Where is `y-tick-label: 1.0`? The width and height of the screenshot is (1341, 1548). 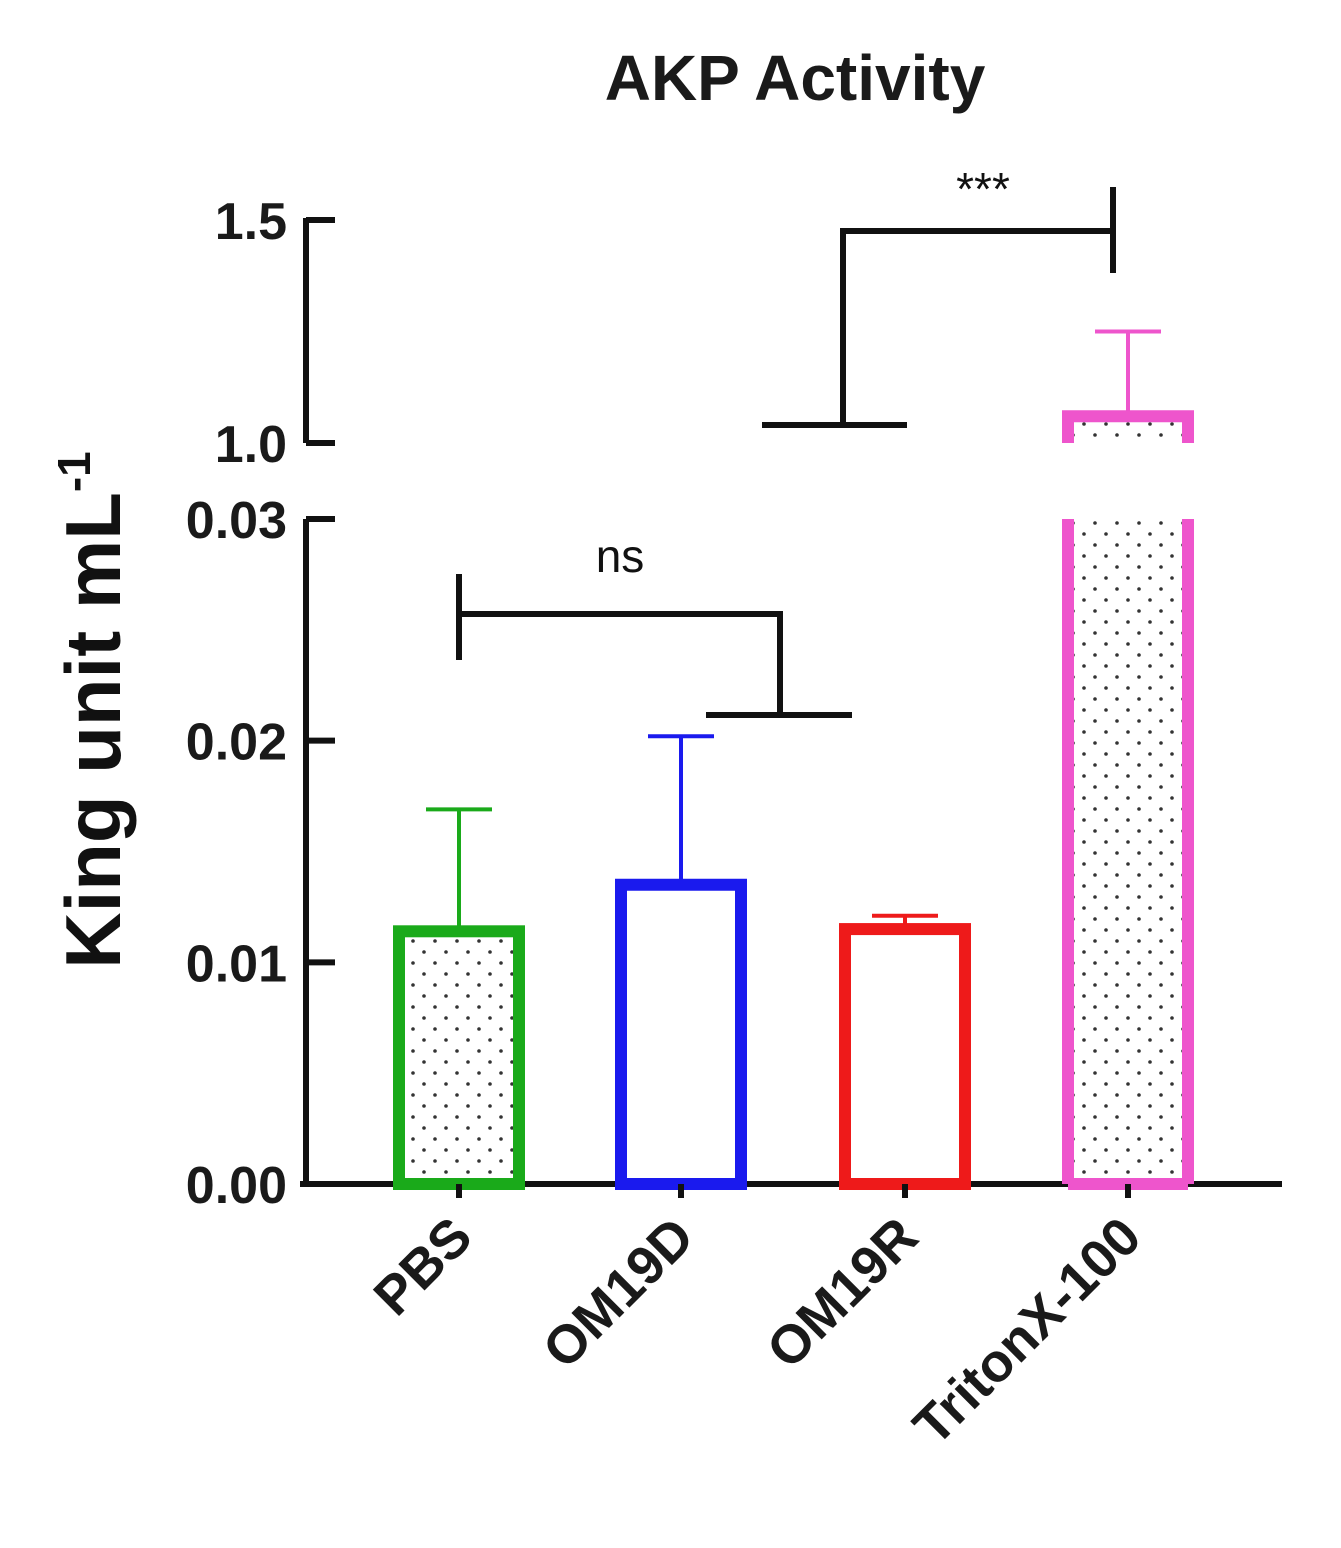 y-tick-label: 1.0 is located at coordinates (251, 445).